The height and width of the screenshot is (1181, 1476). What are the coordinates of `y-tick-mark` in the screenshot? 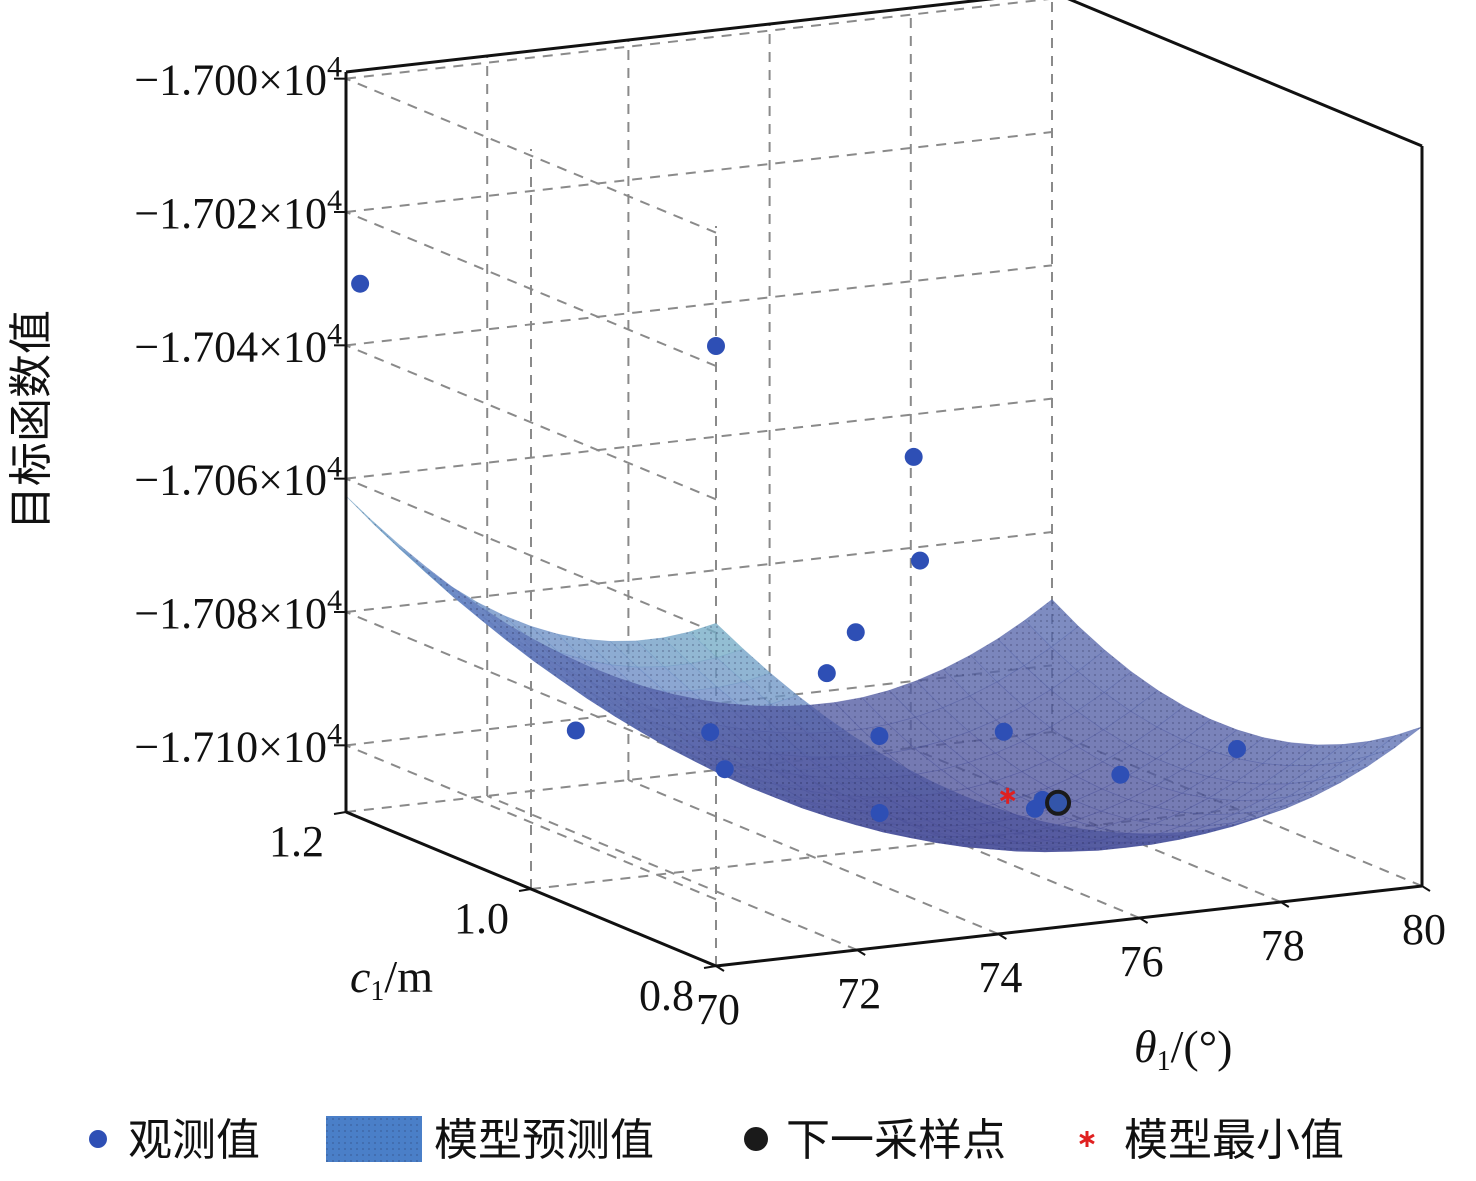 It's located at (340, 813).